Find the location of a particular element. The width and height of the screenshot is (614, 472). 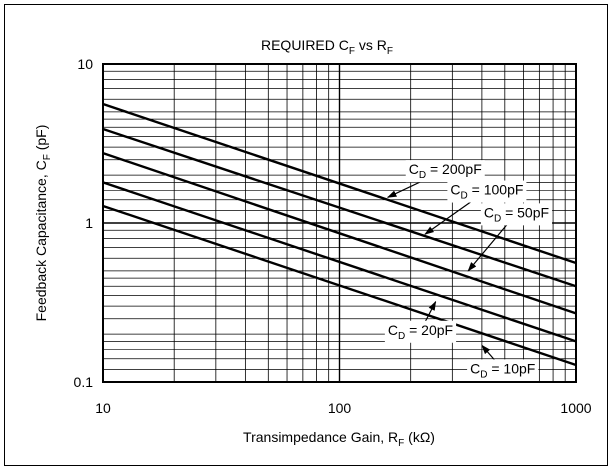

y-tick-label: 1 is located at coordinates (89, 223).